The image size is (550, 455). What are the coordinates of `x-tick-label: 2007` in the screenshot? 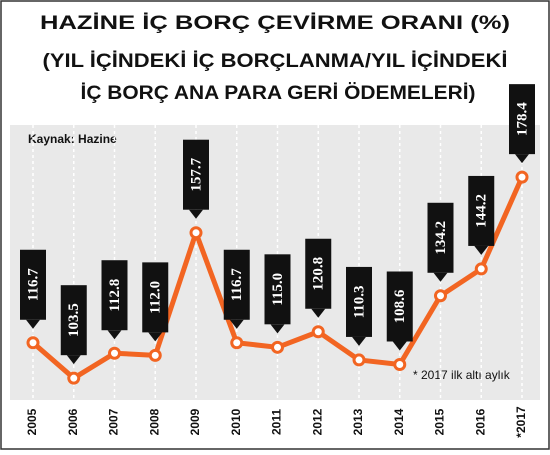 It's located at (114, 421).